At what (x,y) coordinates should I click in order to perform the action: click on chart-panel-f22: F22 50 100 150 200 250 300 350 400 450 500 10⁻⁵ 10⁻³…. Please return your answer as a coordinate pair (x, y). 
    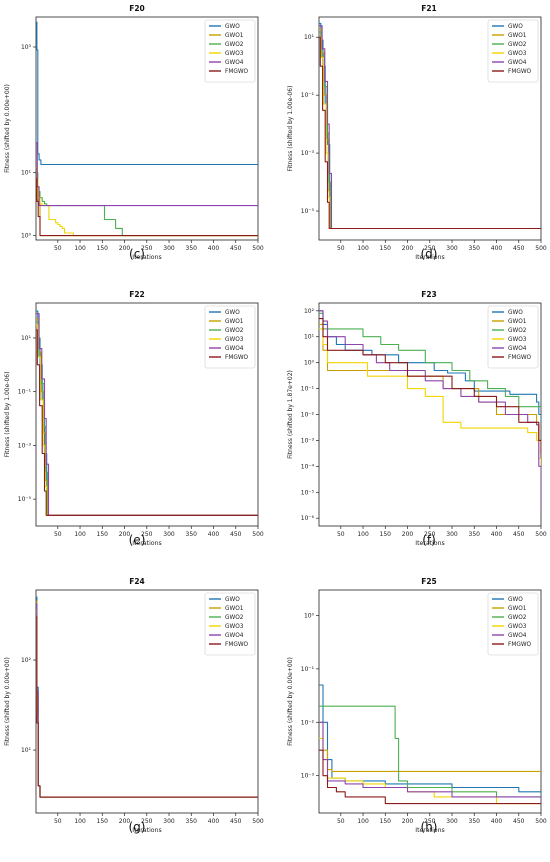
    Looking at the image, I should click on (134, 418).